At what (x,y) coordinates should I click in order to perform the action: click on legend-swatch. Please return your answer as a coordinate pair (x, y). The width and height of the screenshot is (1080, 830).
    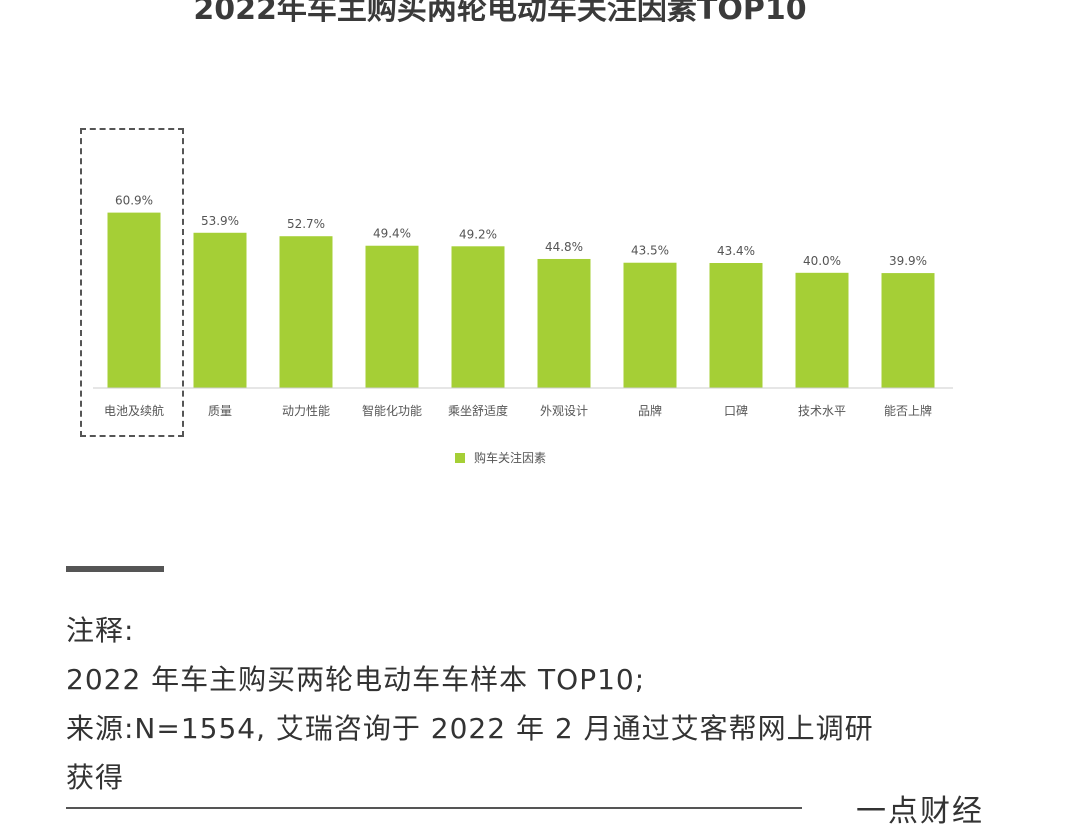
    Looking at the image, I should click on (460, 458).